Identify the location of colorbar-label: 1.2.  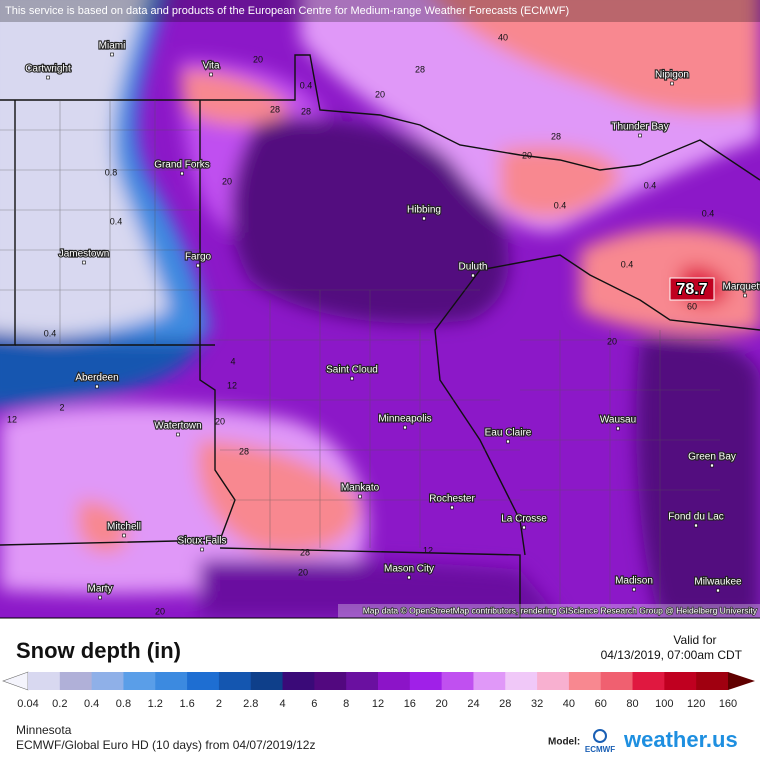
(155, 704).